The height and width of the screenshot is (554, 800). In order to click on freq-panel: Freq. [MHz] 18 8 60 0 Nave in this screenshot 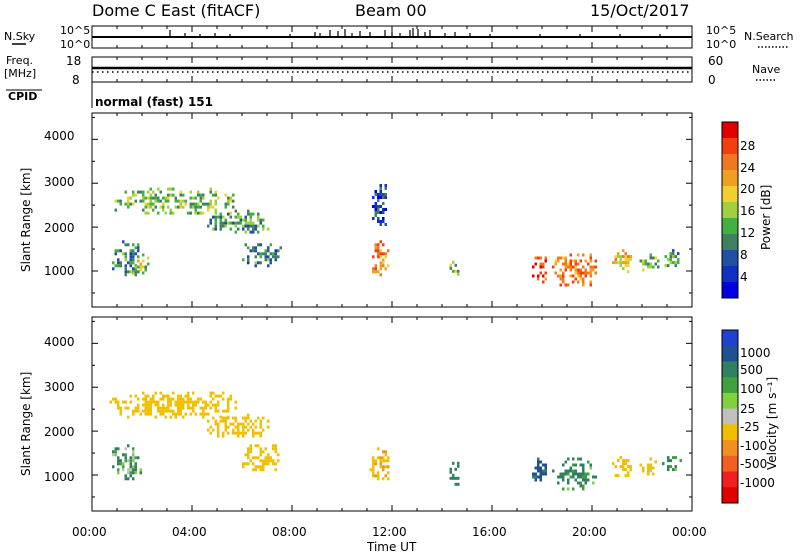, I will do `click(392, 70)`.